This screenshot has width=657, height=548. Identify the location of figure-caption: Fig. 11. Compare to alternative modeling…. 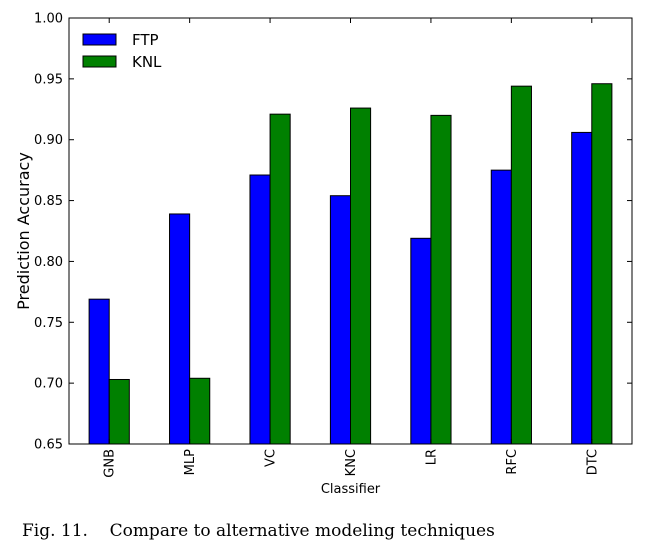
(258, 531).